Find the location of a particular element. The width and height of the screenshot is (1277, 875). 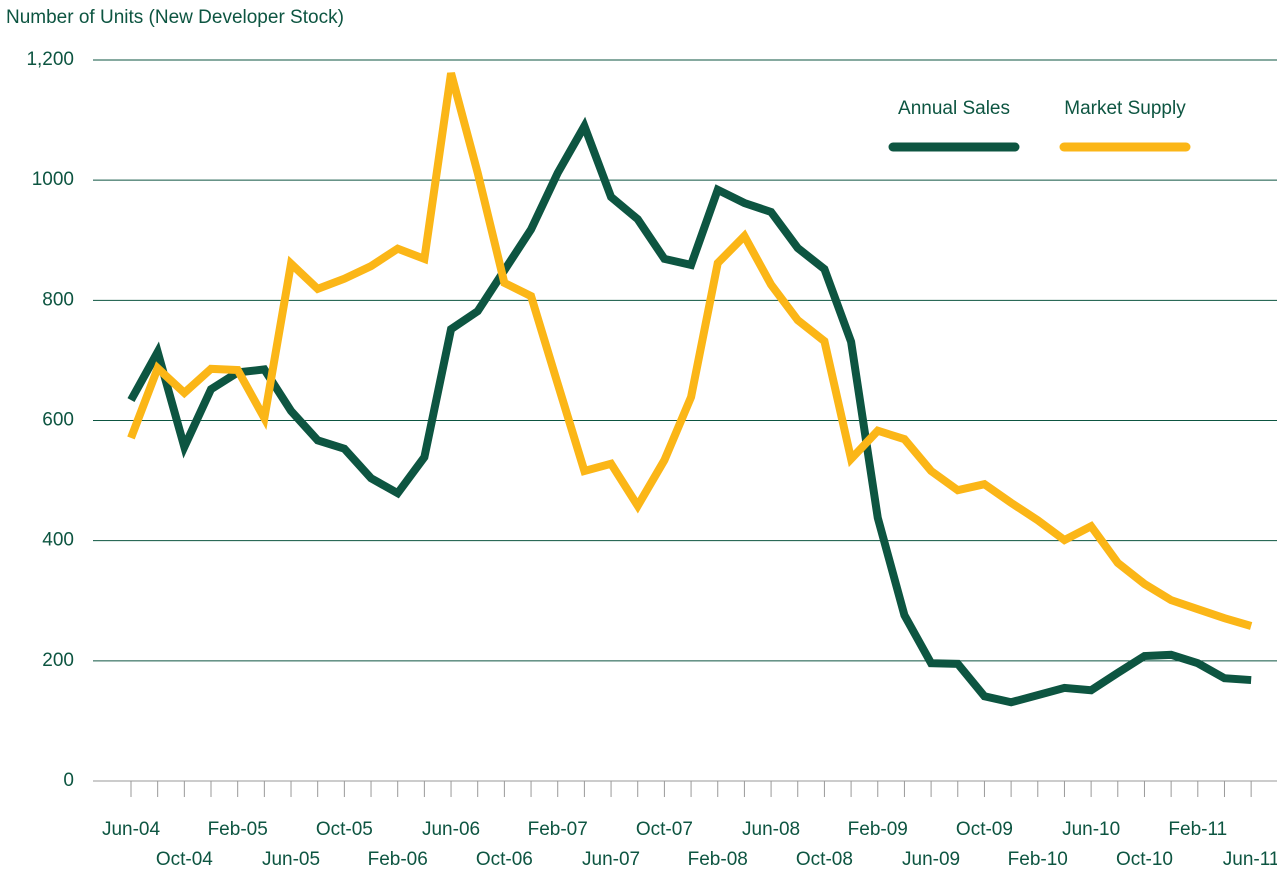

y-tick-label: 800 is located at coordinates (58, 299).